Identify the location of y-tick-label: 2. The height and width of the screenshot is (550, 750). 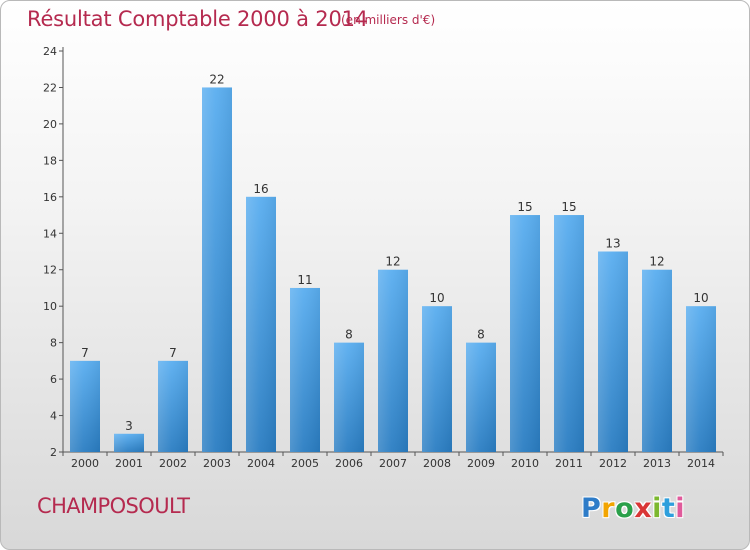
(53, 452).